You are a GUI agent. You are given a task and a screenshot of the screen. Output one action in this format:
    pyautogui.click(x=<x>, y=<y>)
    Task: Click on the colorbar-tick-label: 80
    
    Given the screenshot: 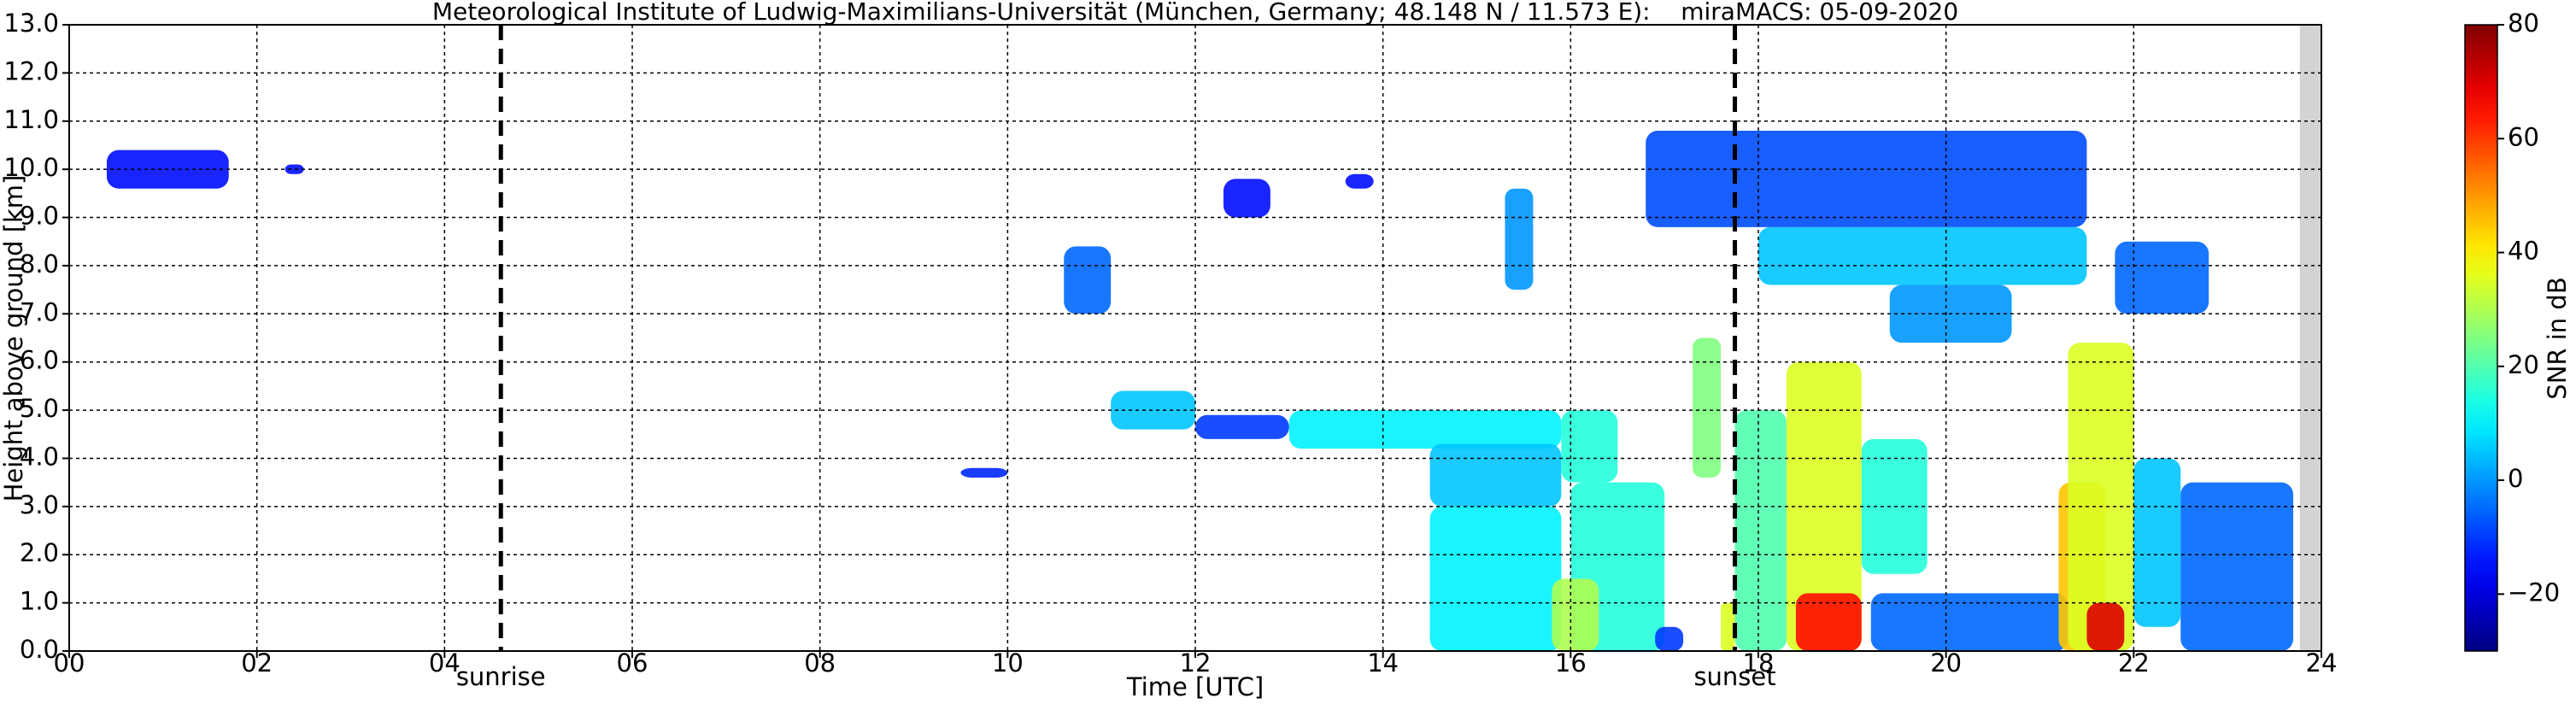 What is the action you would take?
    pyautogui.click(x=2523, y=23)
    